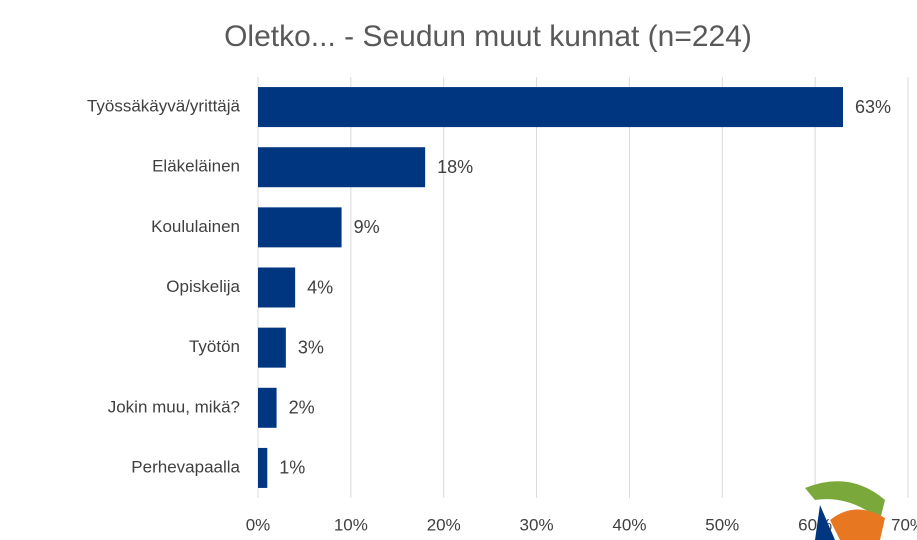 Image resolution: width=917 pixels, height=540 pixels. Describe the element at coordinates (904, 524) in the screenshot. I see `x-tick-label: 70%` at that location.